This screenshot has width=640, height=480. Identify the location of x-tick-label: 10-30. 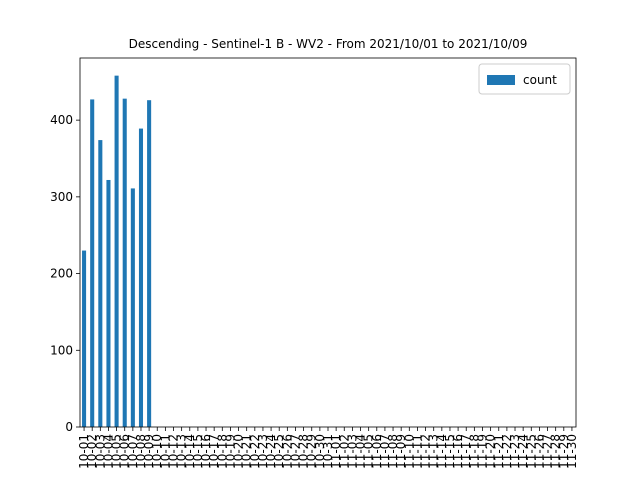
(320, 451).